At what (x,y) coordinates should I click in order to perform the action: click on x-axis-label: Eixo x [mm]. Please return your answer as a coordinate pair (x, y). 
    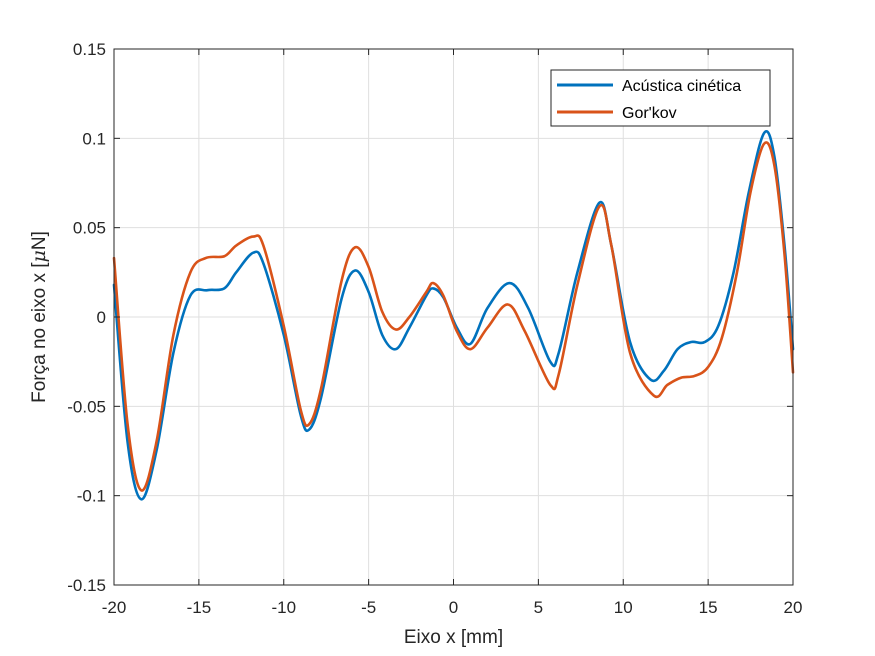
    Looking at the image, I should click on (453, 637).